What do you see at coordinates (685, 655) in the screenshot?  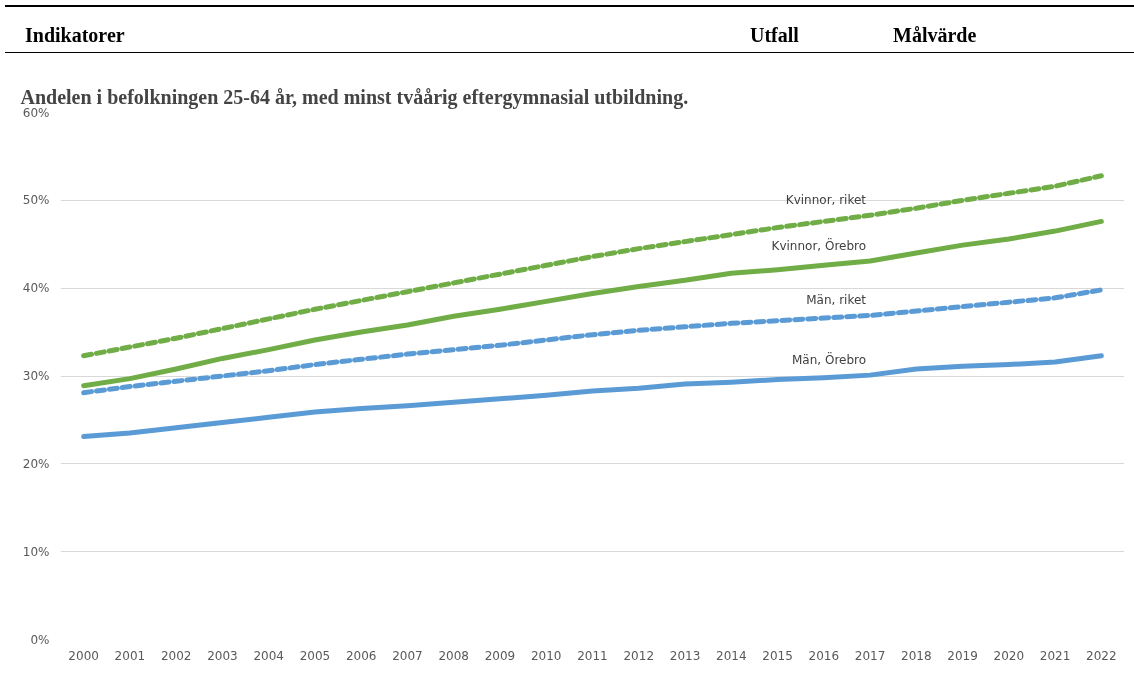 I see `x-tick-label: 2013` at bounding box center [685, 655].